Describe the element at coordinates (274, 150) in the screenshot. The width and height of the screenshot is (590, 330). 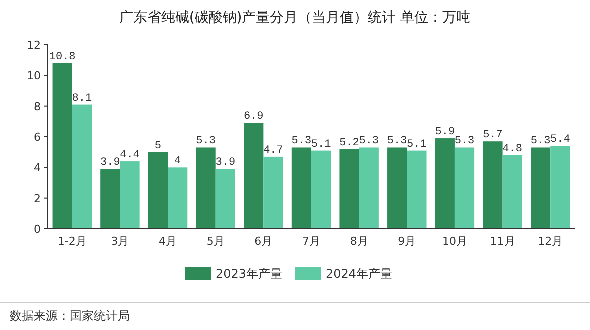
I see `data-label: 4.7` at that location.